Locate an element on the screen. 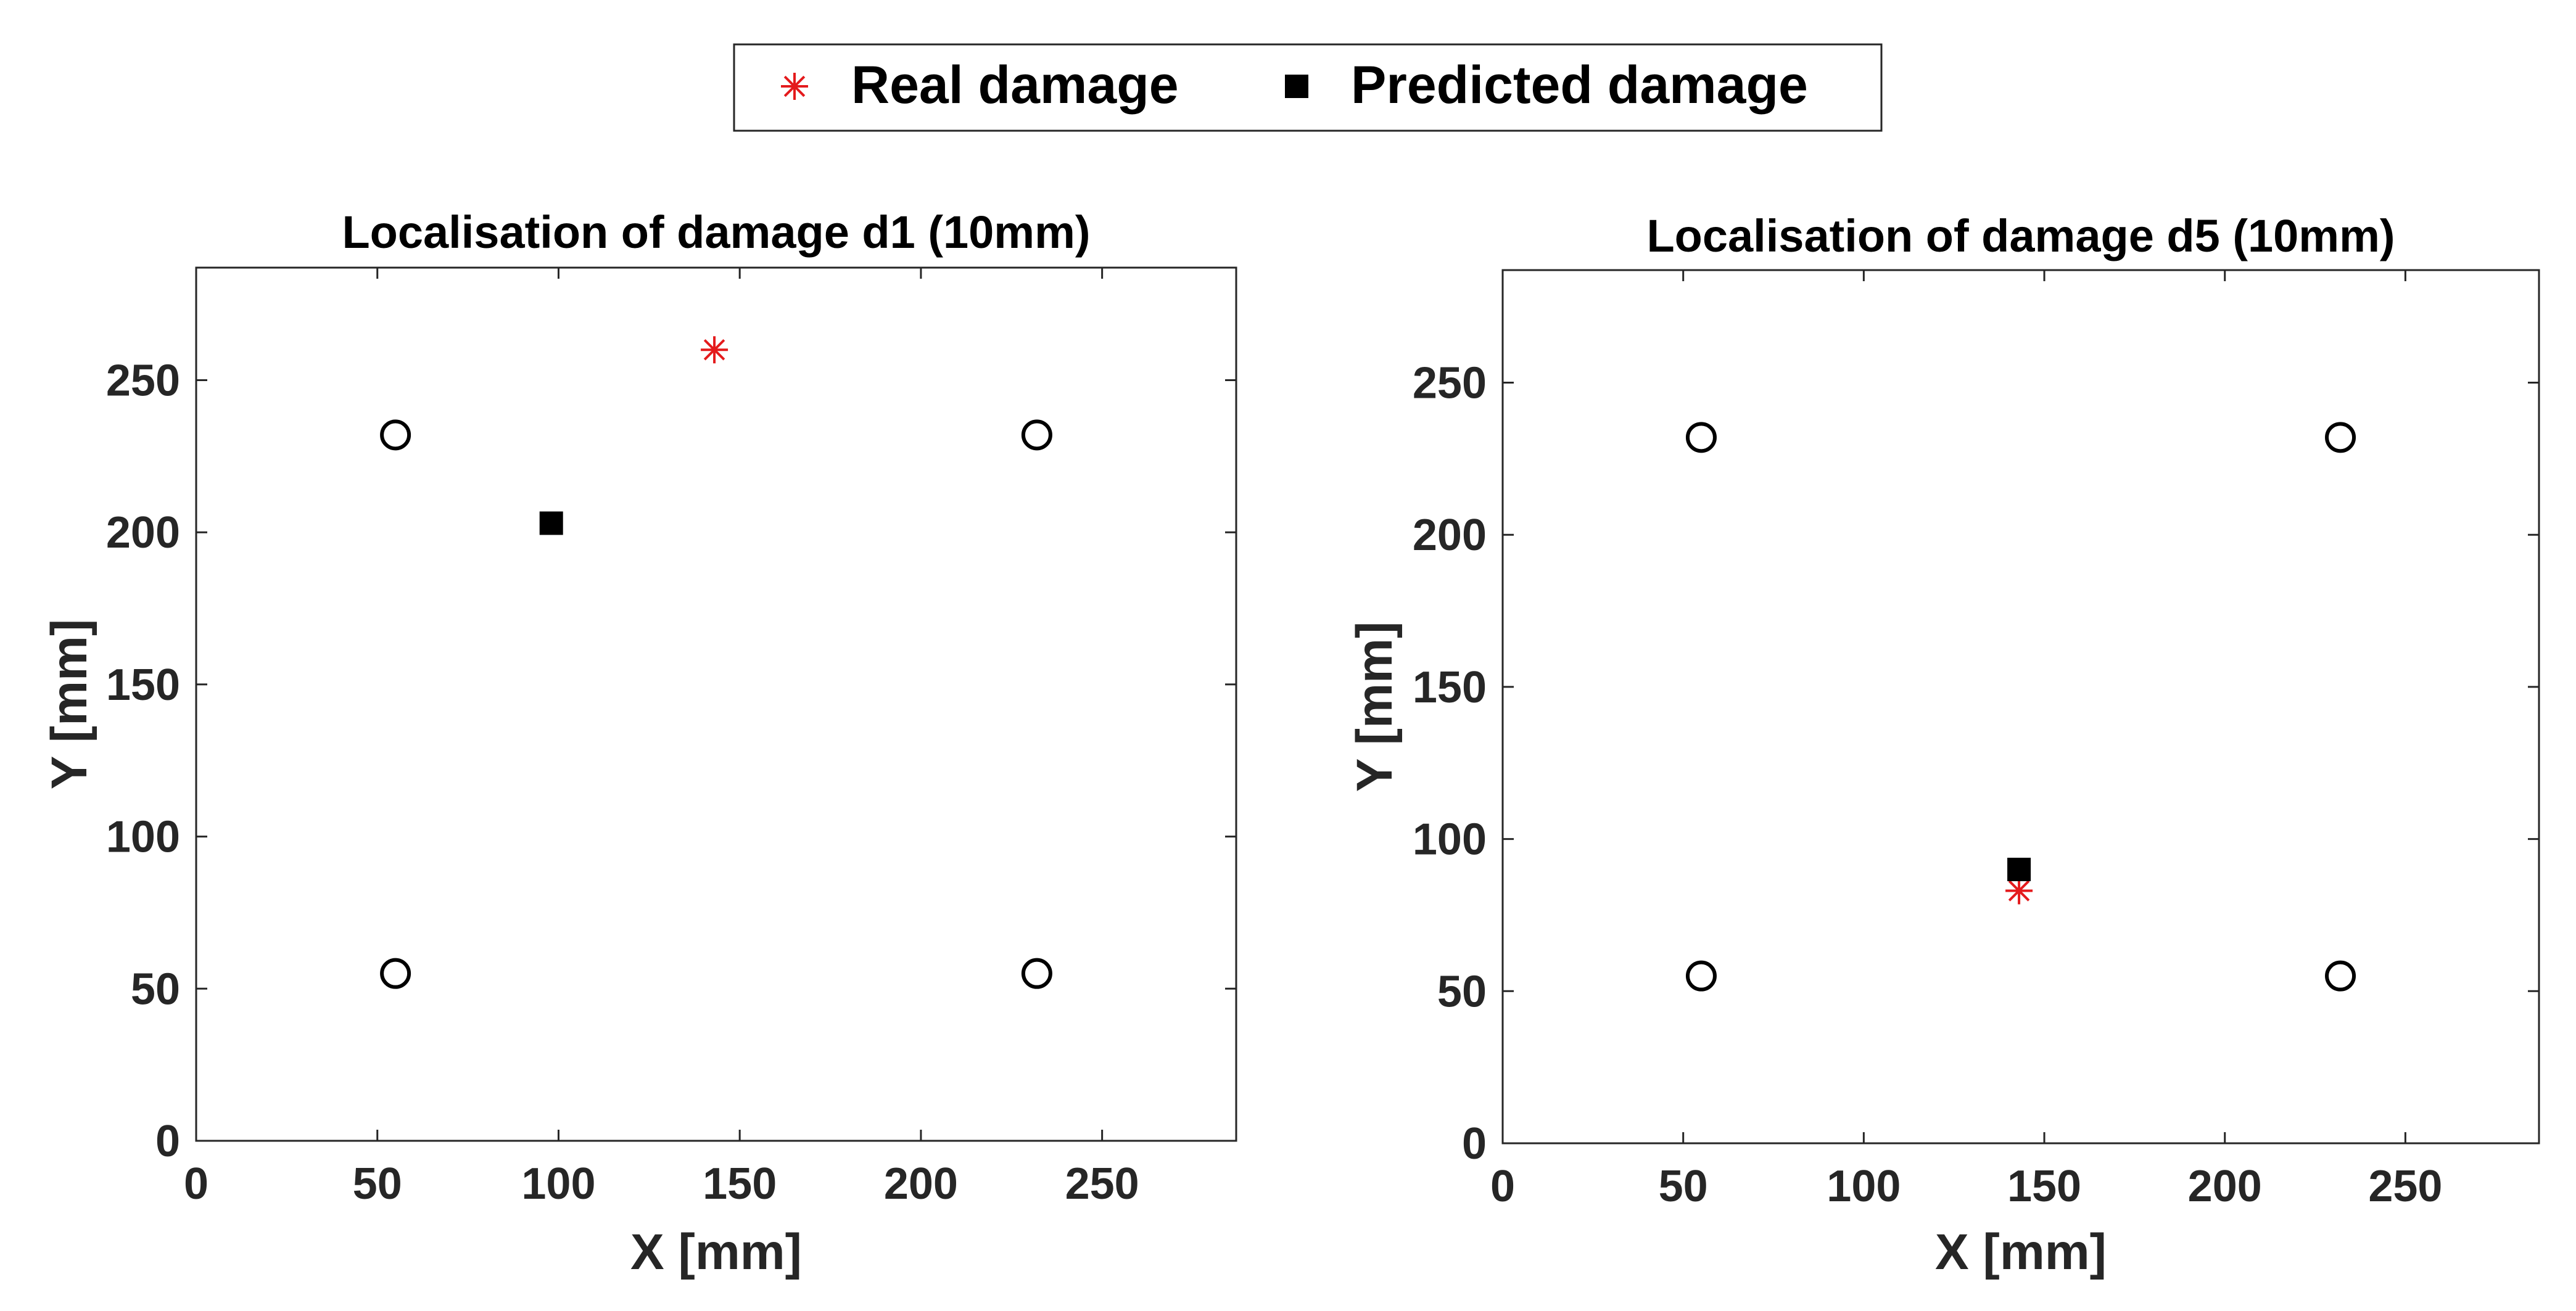  marks-d1 is located at coordinates (716, 663).